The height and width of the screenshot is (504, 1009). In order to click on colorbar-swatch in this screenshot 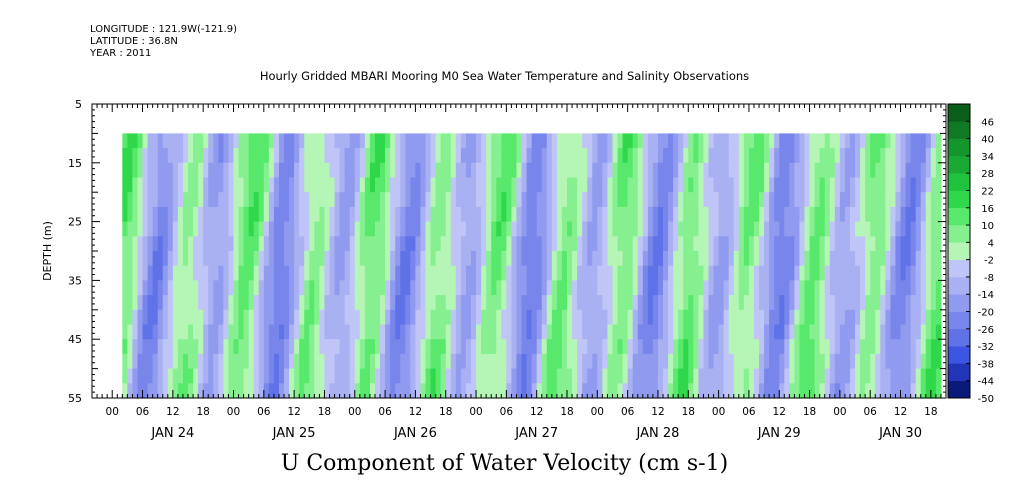, I will do `click(959, 325)`.